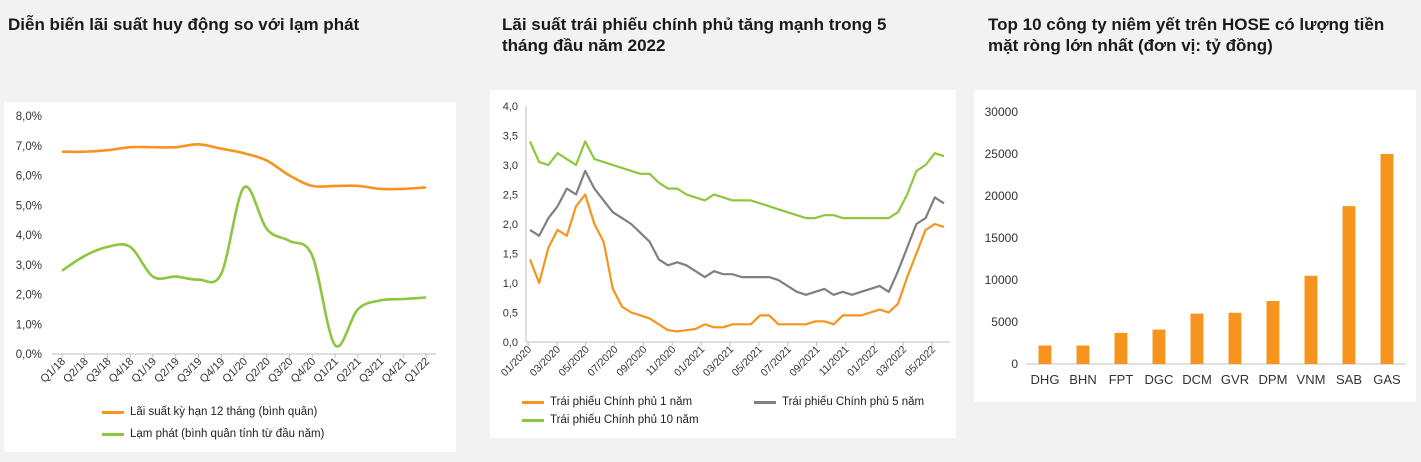 The image size is (1421, 462). Describe the element at coordinates (29, 117) in the screenshot. I see `y-tick-label: 8,0%` at that location.